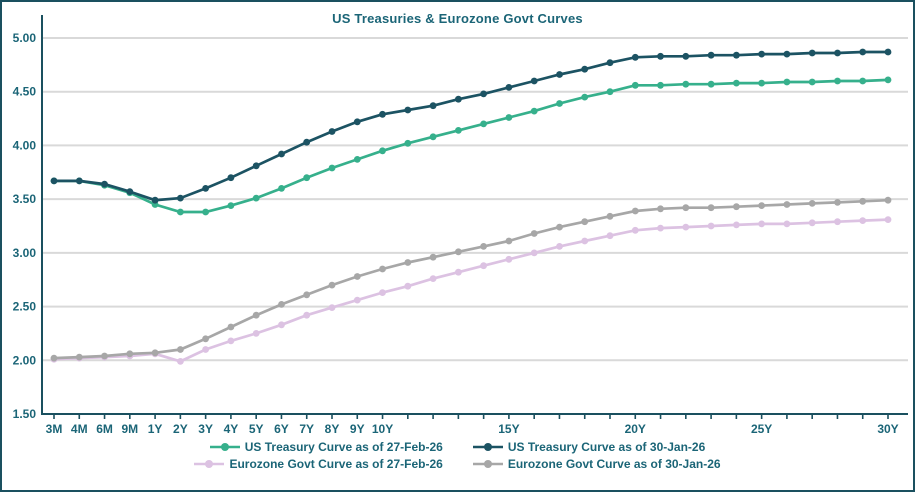  What do you see at coordinates (357, 429) in the screenshot?
I see `x-axis-tick-label: 9Y` at bounding box center [357, 429].